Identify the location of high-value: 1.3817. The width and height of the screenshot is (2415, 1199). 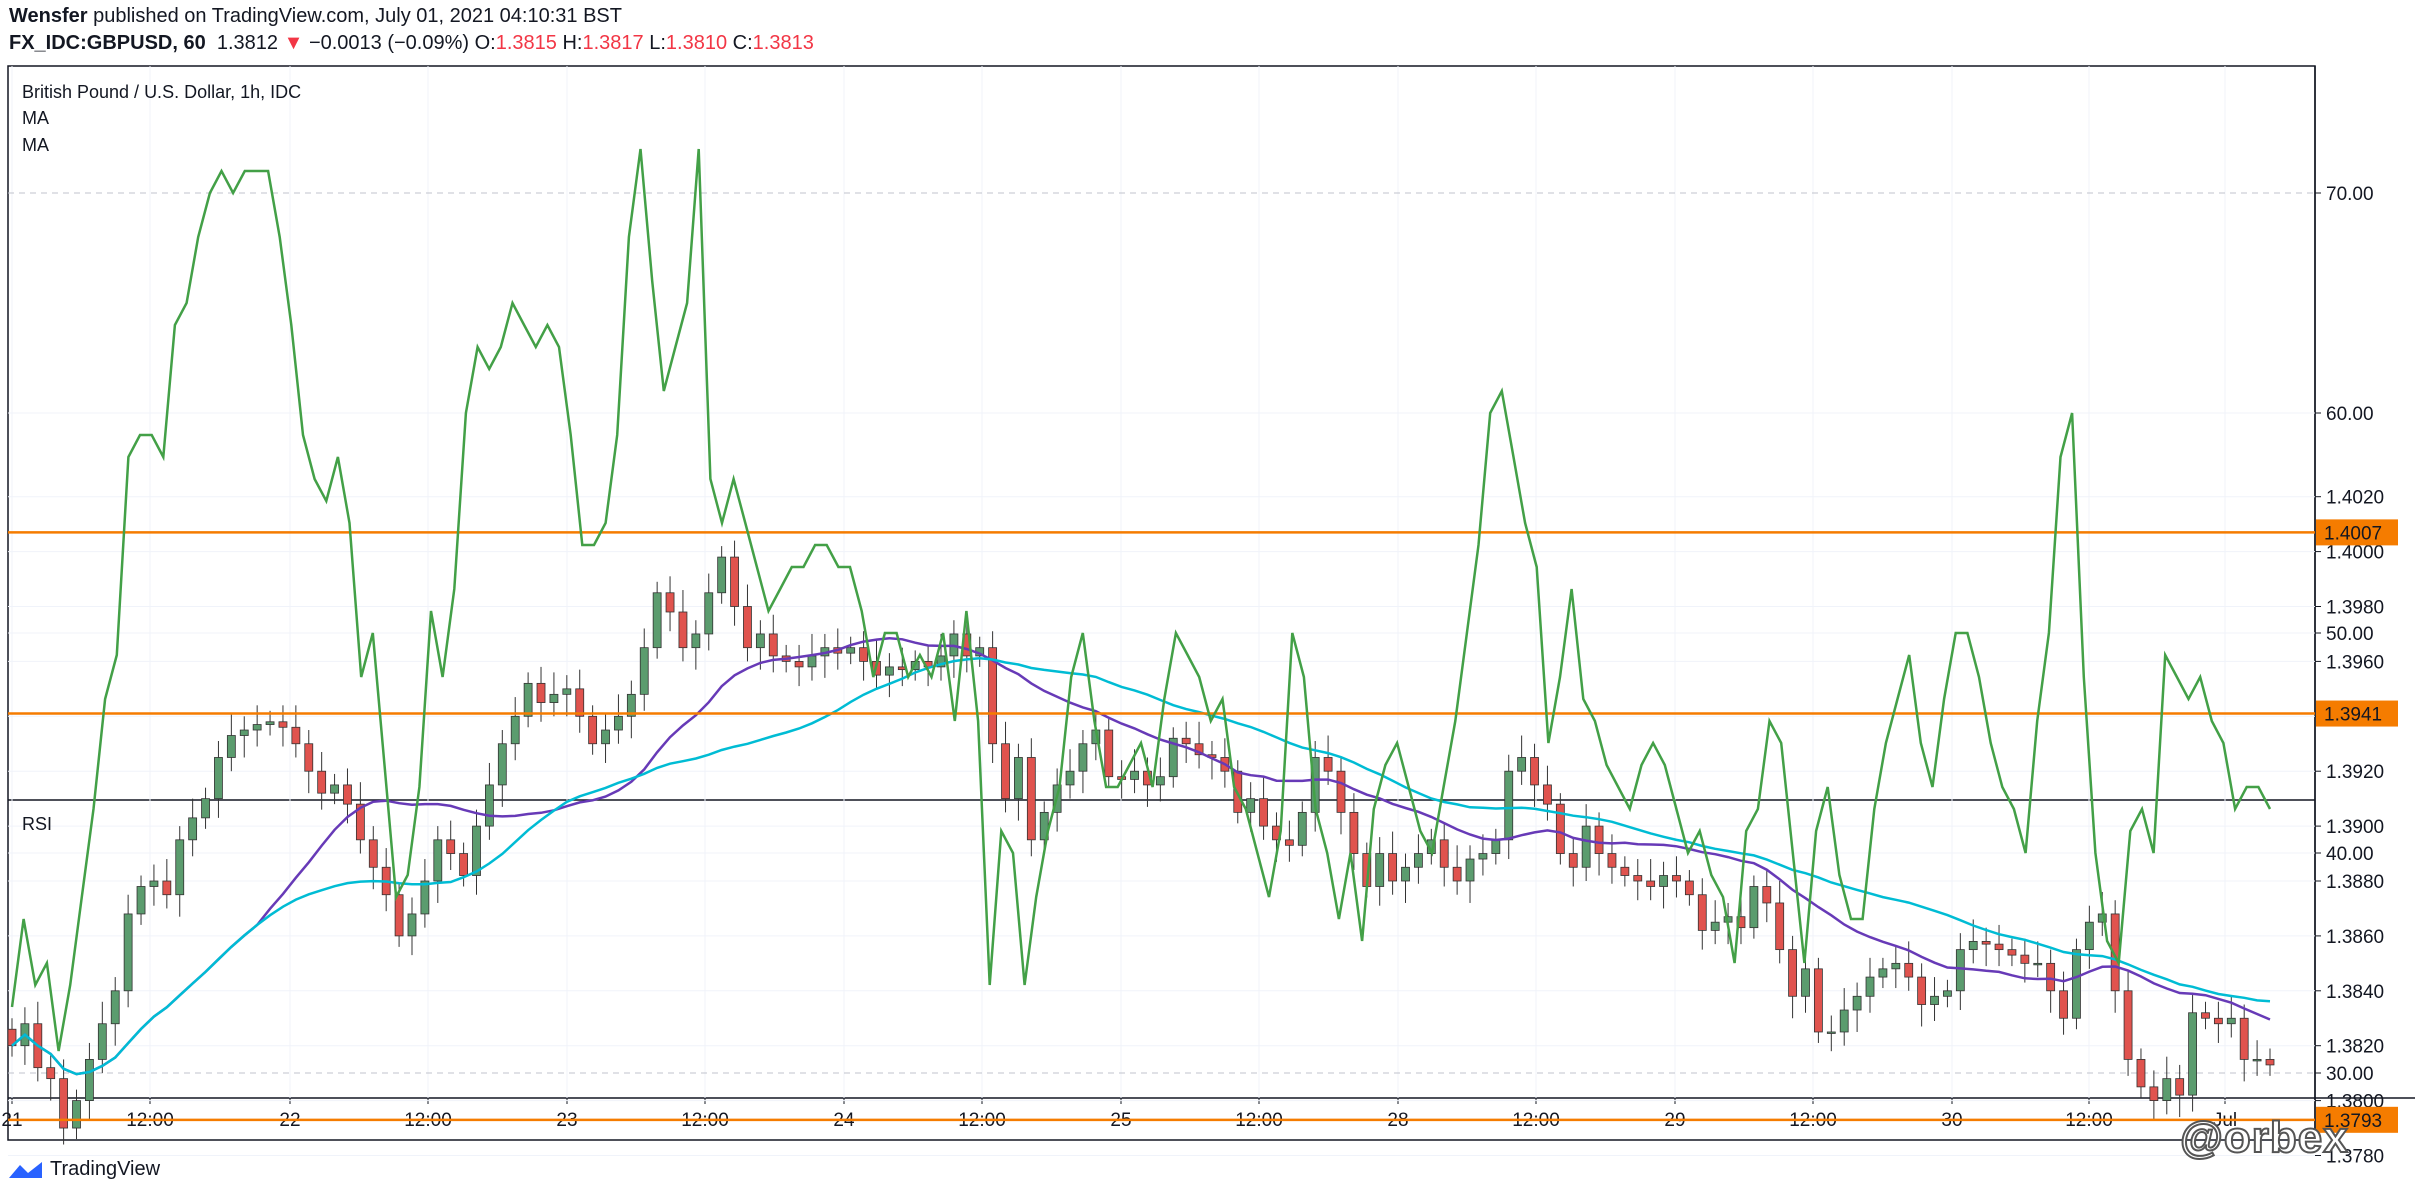
(613, 43).